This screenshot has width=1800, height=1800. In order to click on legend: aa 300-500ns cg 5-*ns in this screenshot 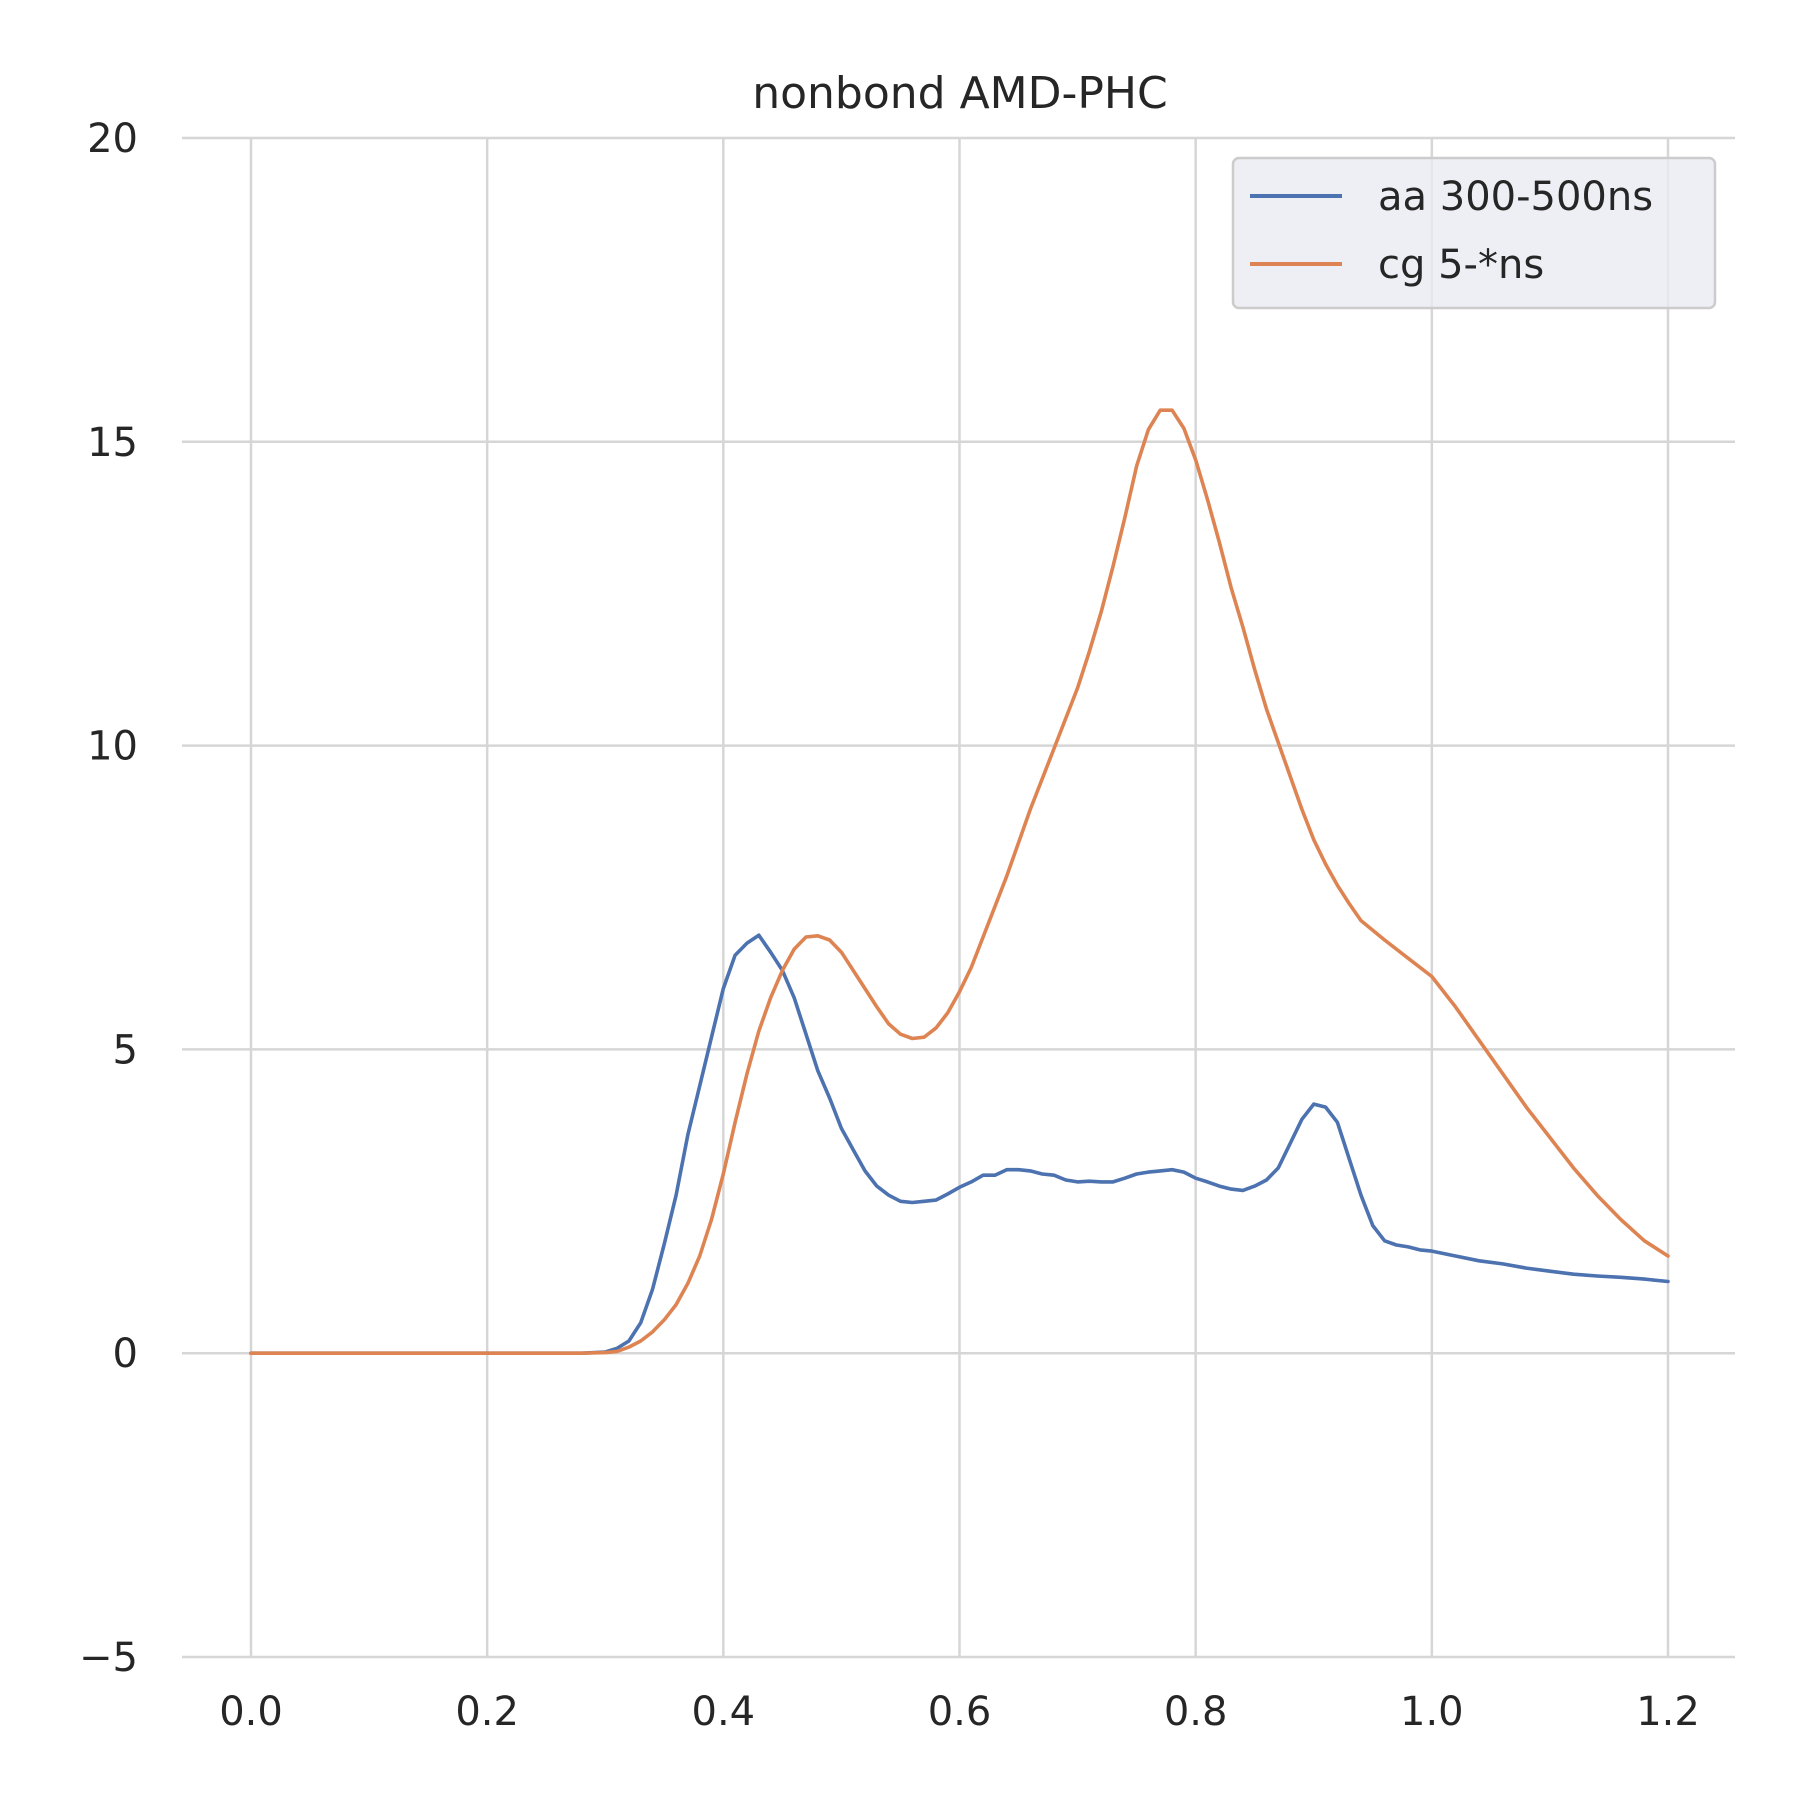, I will do `click(1474, 233)`.